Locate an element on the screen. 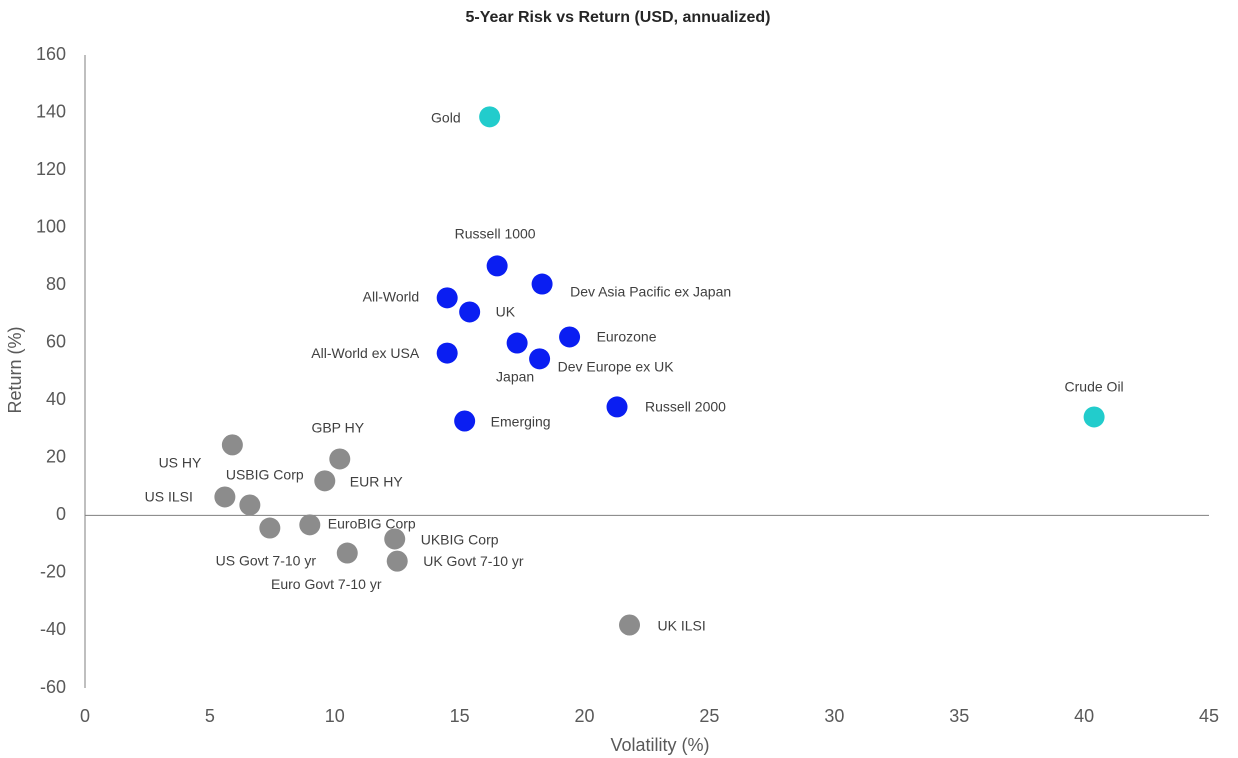 This screenshot has height=758, width=1238. point-label: UKBIG Corp is located at coordinates (460, 540).